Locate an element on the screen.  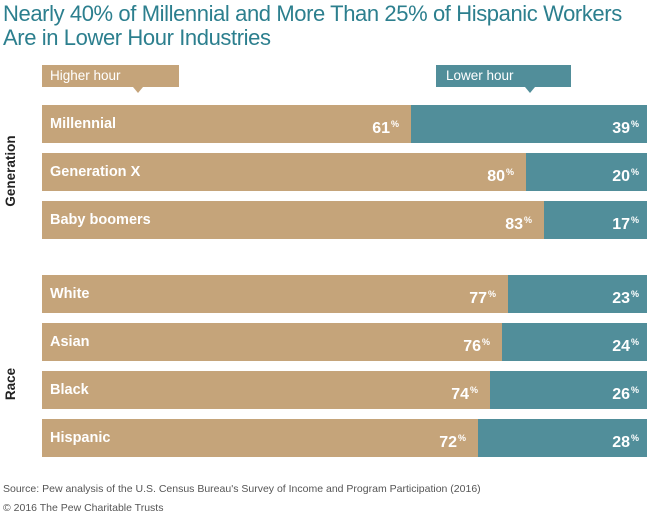
bar-row: Hispanic 72% 28% is located at coordinates (344, 438).